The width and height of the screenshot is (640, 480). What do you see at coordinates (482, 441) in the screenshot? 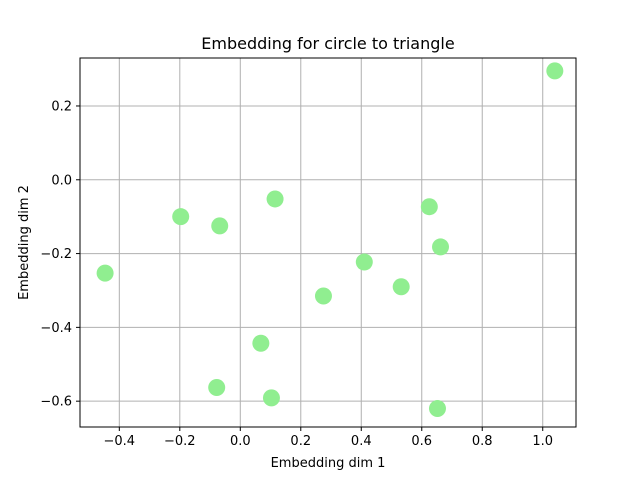
I see `x-tick-label: 0.8` at bounding box center [482, 441].